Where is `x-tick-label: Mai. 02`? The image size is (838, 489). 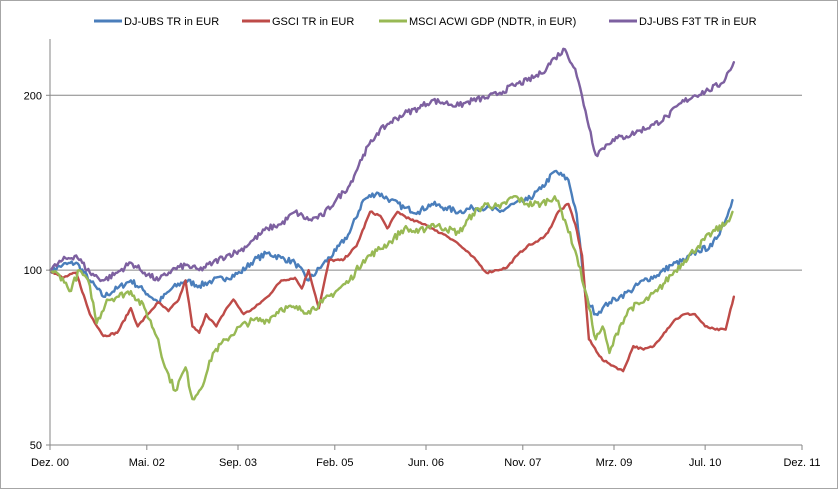
x-tick-label: Mai. 02 is located at coordinates (147, 463).